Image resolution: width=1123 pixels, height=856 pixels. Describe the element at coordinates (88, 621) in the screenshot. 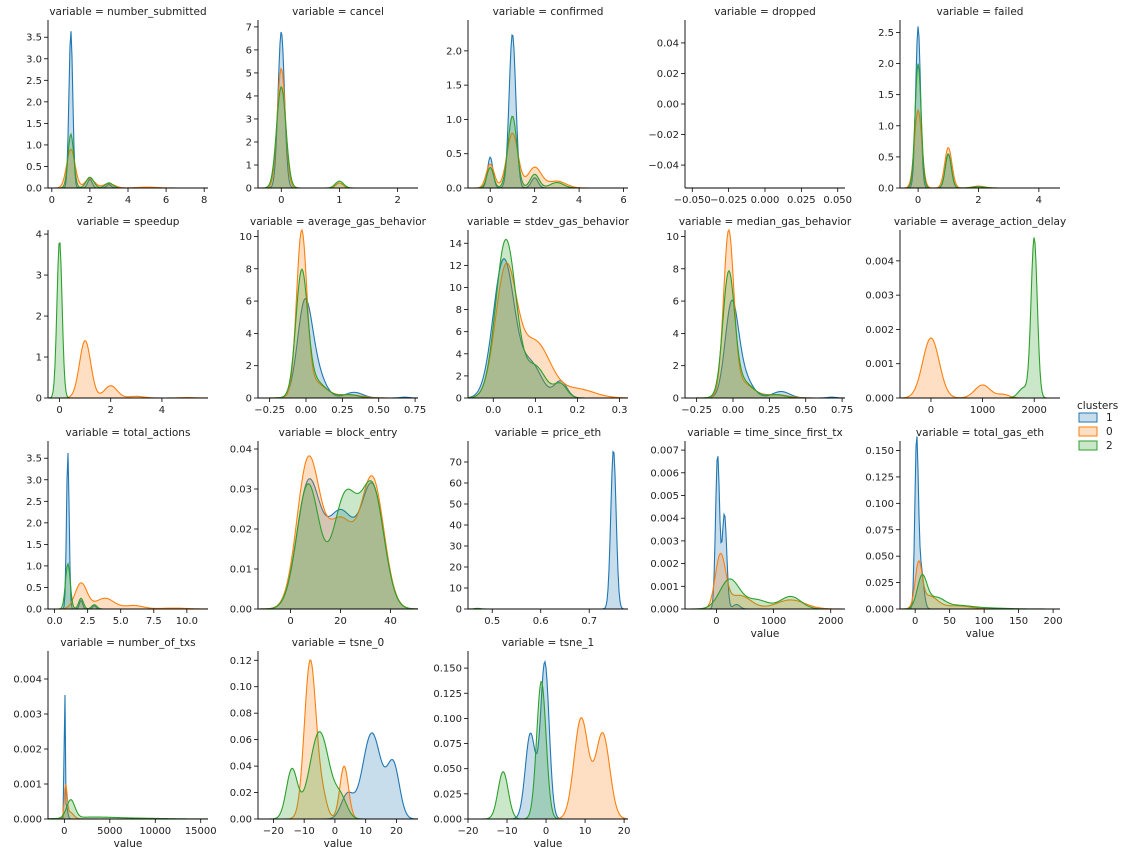

I see `x-tick-label: 2.5` at that location.